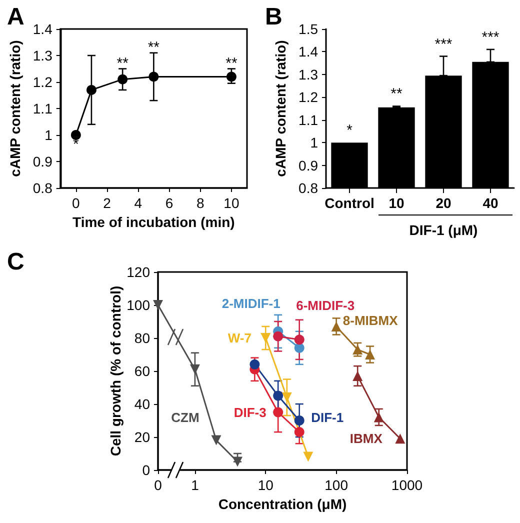 This screenshot has height=523, width=520. What do you see at coordinates (195, 485) in the screenshot?
I see `x-tick-label: 1` at bounding box center [195, 485].